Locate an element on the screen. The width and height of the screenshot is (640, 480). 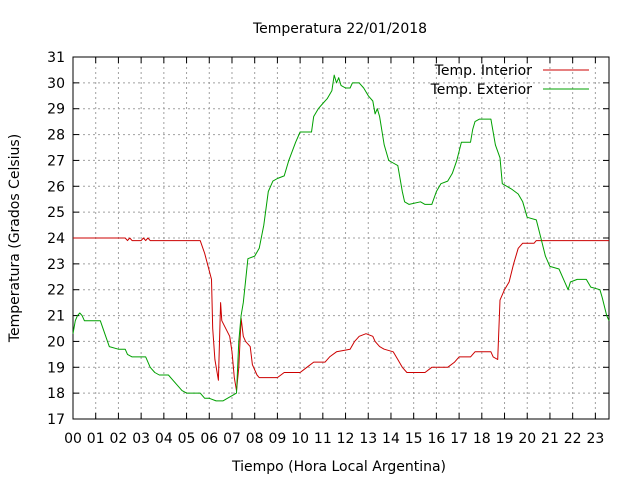
y-tick-label: 20 is located at coordinates (56, 342).